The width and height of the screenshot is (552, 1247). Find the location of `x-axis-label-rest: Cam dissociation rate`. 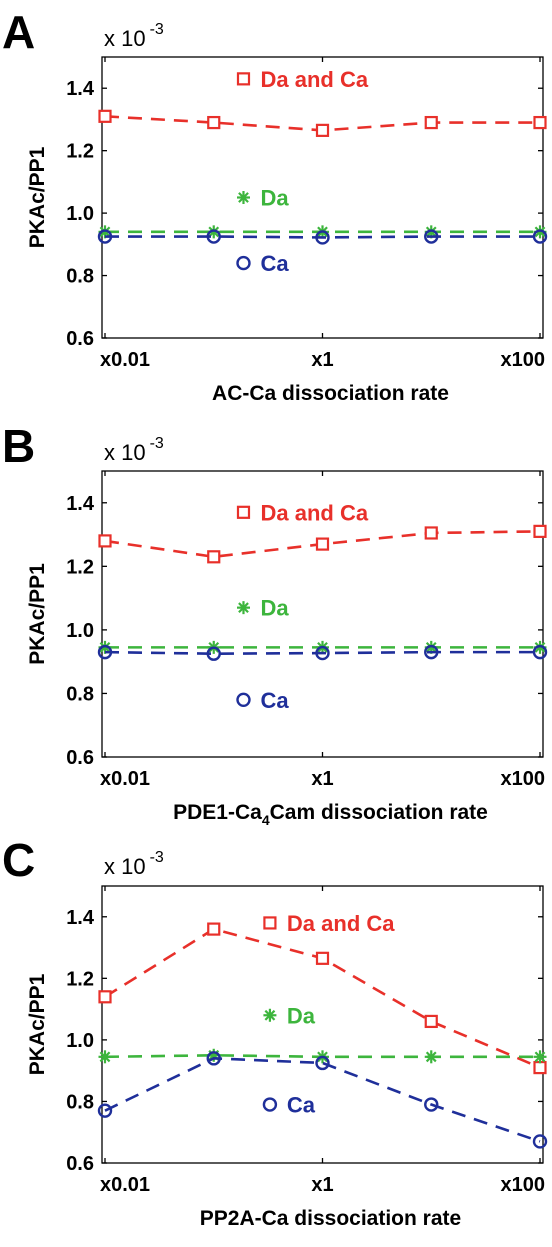

x-axis-label-rest: Cam dissociation rate is located at coordinates (379, 812).